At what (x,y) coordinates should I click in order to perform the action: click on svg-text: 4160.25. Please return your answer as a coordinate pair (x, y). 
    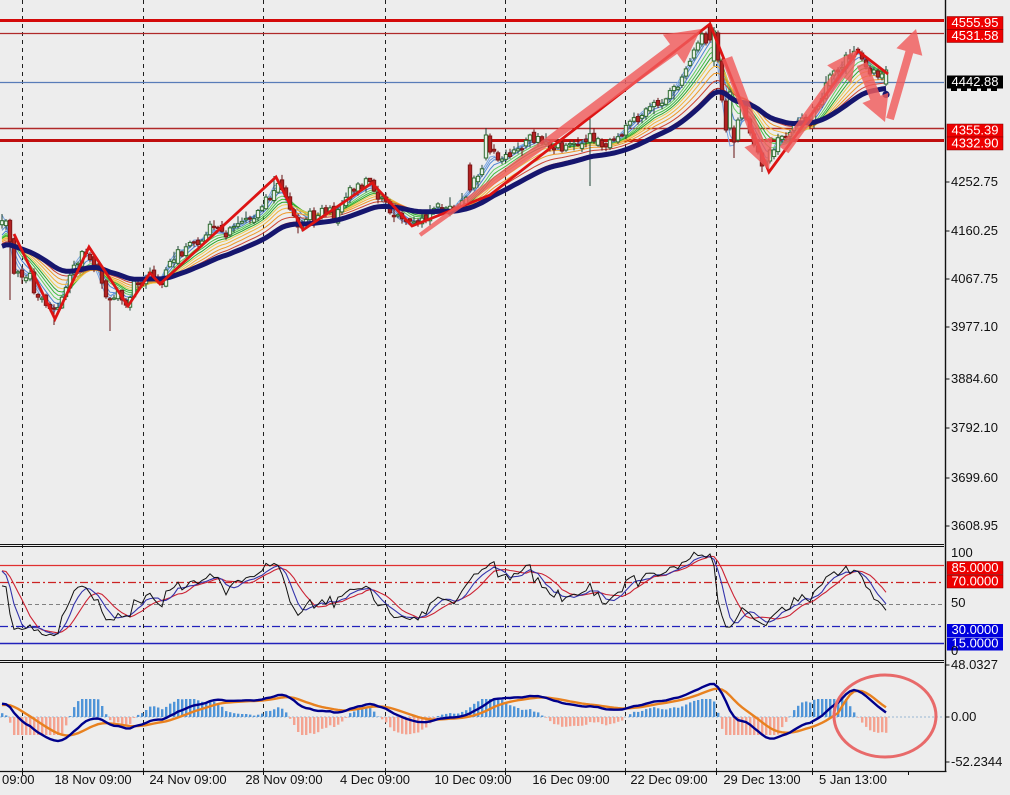
    Looking at the image, I should click on (974, 230).